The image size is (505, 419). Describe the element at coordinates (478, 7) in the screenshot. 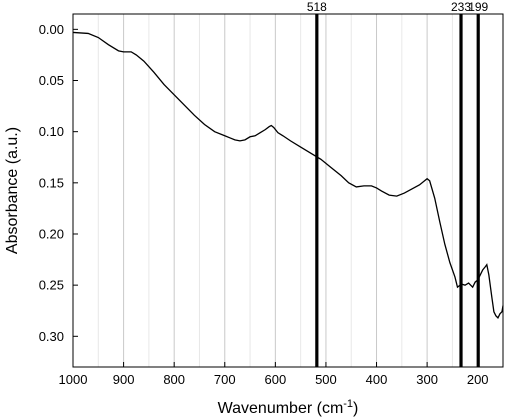

I see `marker-label-199: 199` at that location.